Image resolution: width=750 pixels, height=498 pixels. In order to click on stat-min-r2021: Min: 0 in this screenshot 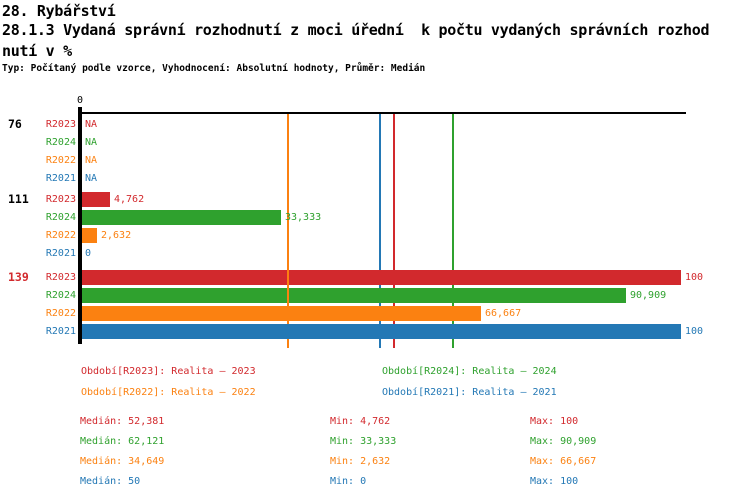, I will do `click(348, 481)`.